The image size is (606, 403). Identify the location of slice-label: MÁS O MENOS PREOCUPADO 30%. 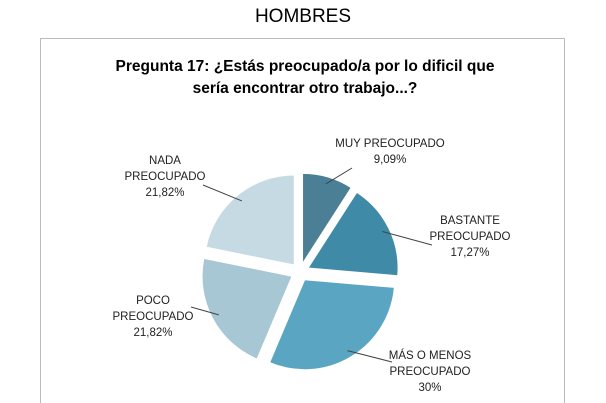
(430, 372).